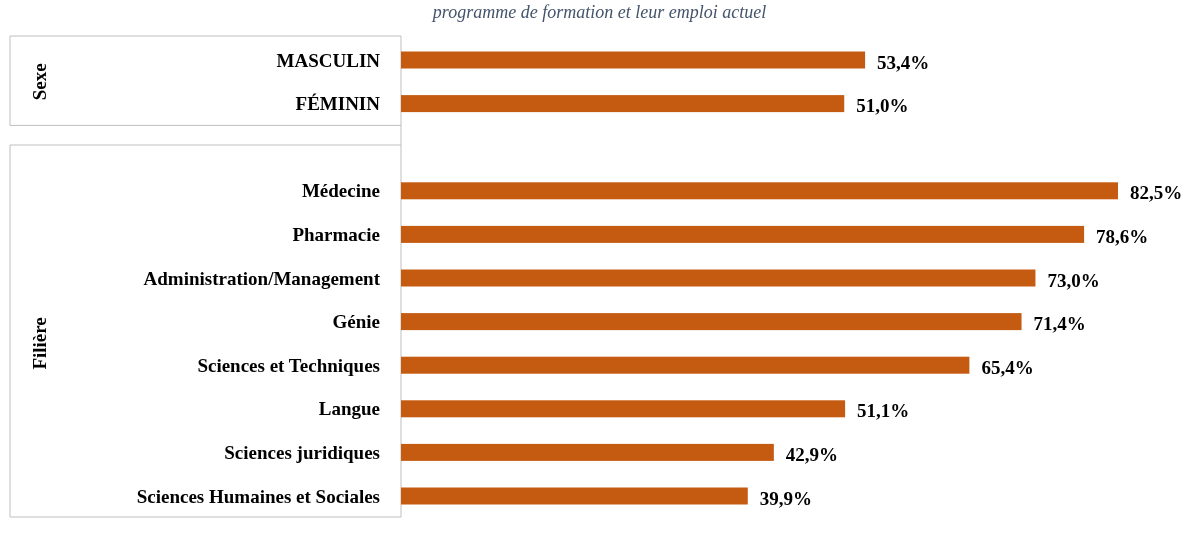 This screenshot has height=542, width=1199. Describe the element at coordinates (349, 409) in the screenshot. I see `y-tick-label: Langue` at that location.